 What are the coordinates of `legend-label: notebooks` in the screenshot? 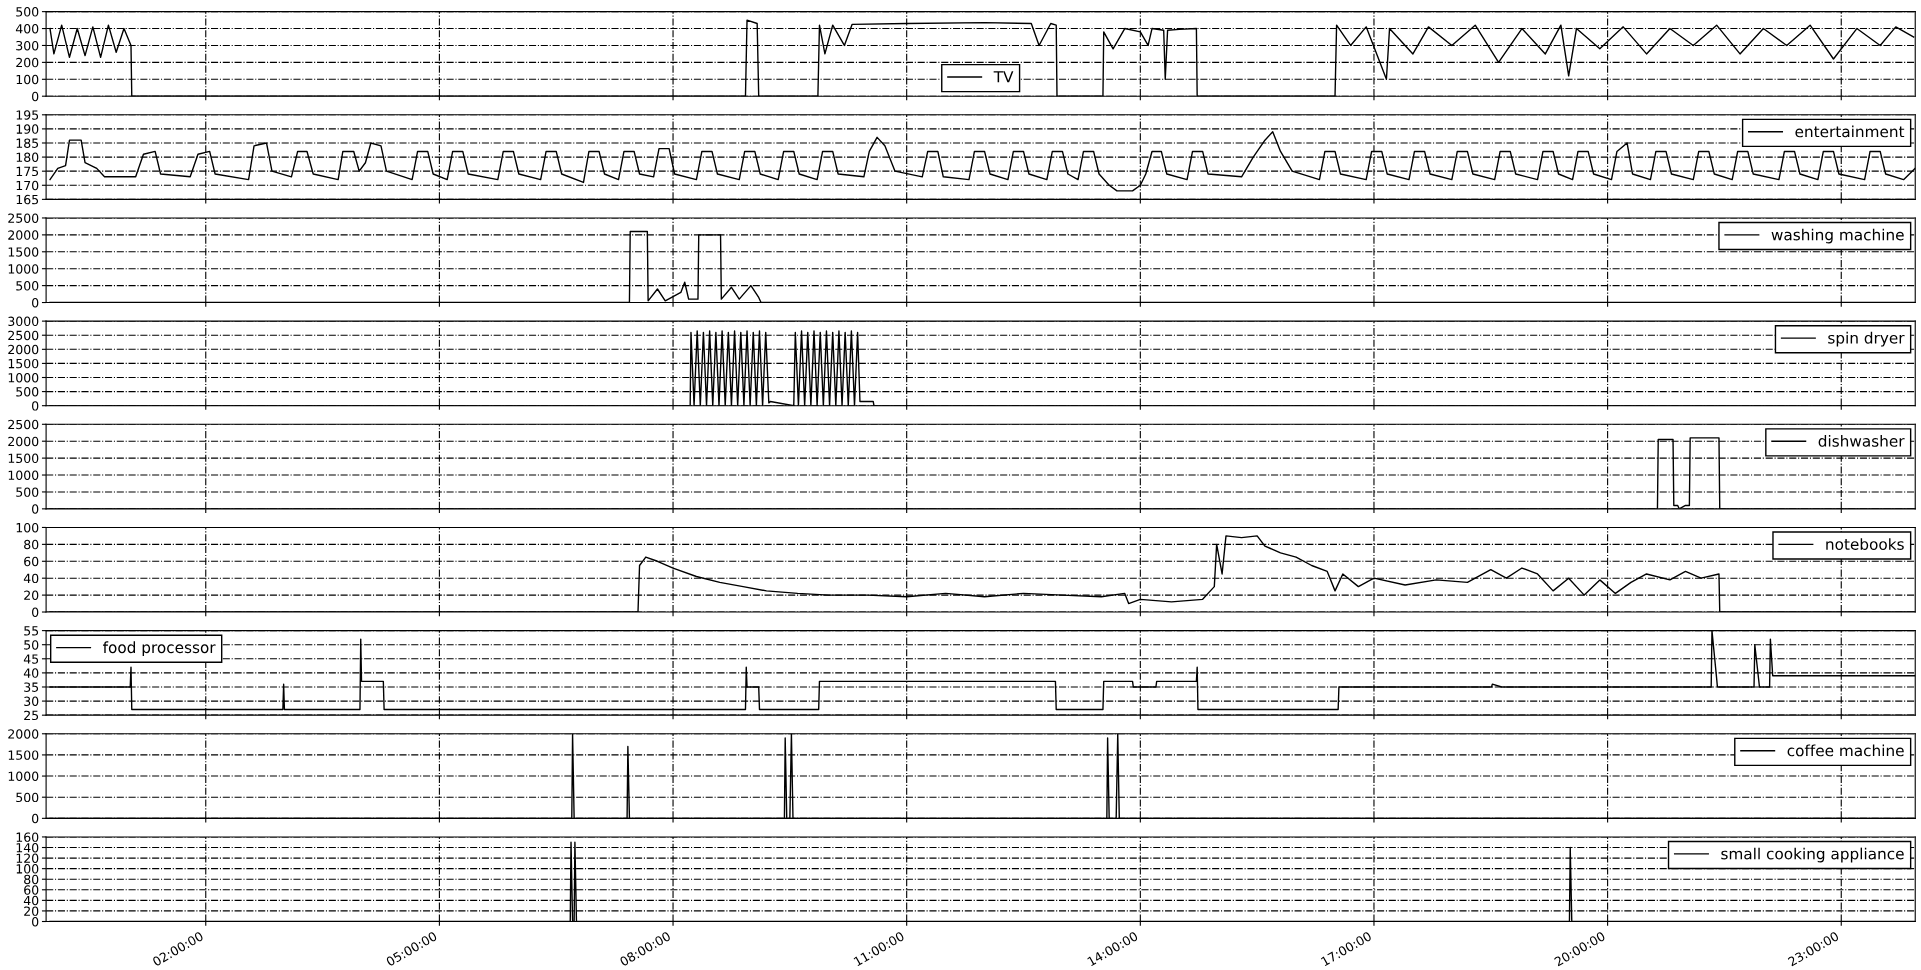 It's located at (1865, 544).